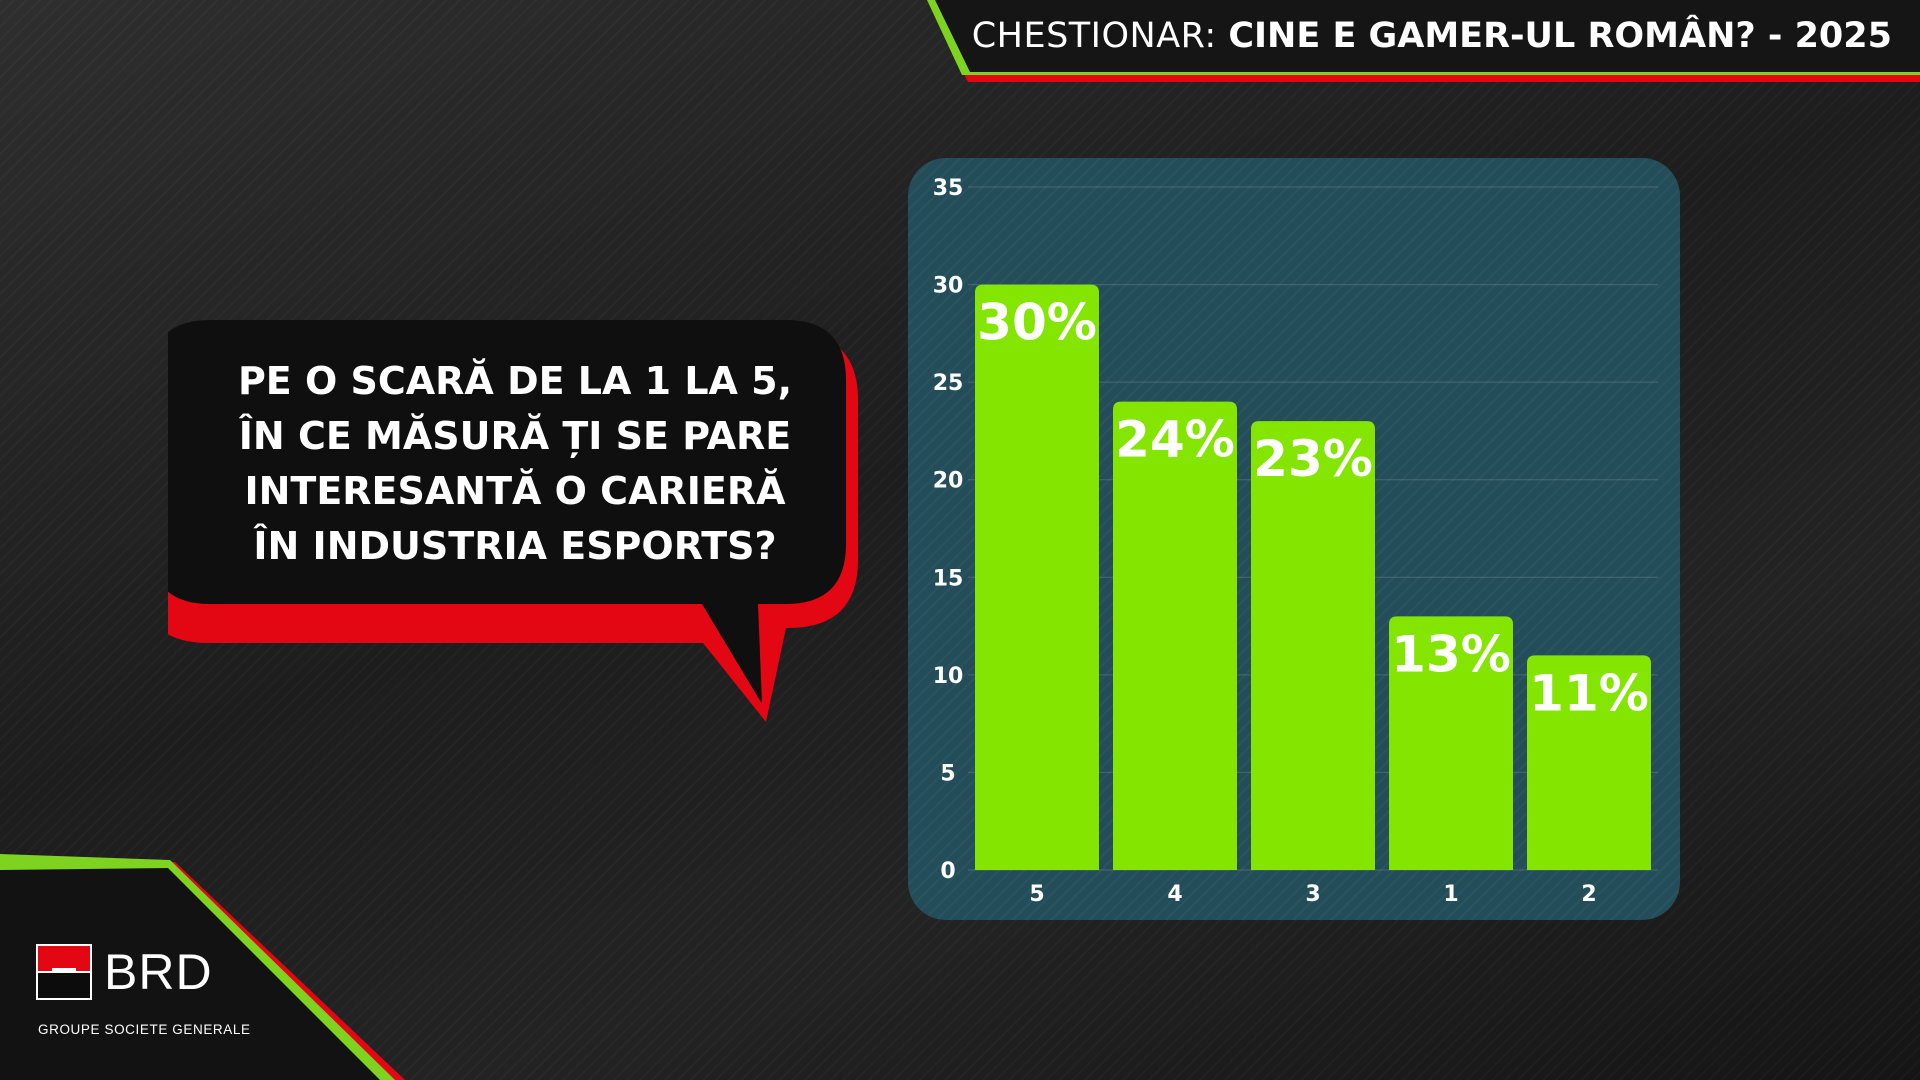  Describe the element at coordinates (1100, 36) in the screenshot. I see `header-title-prefix: CHESTIONAR:` at that location.